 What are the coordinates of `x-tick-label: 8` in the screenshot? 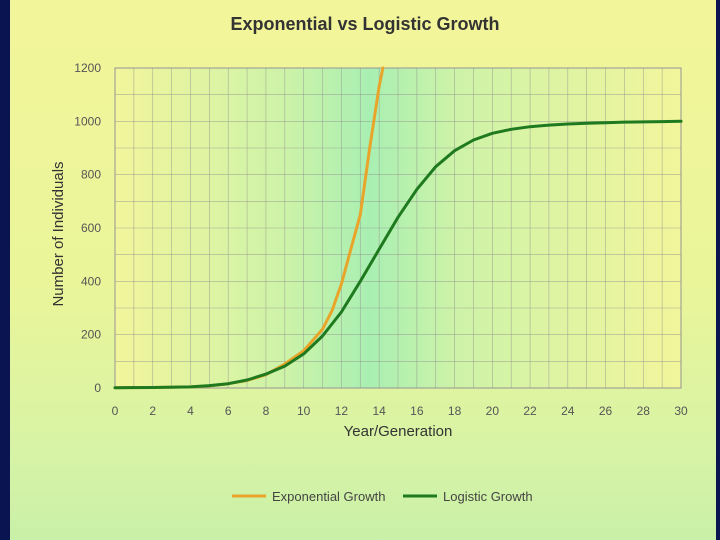 It's located at (266, 411).